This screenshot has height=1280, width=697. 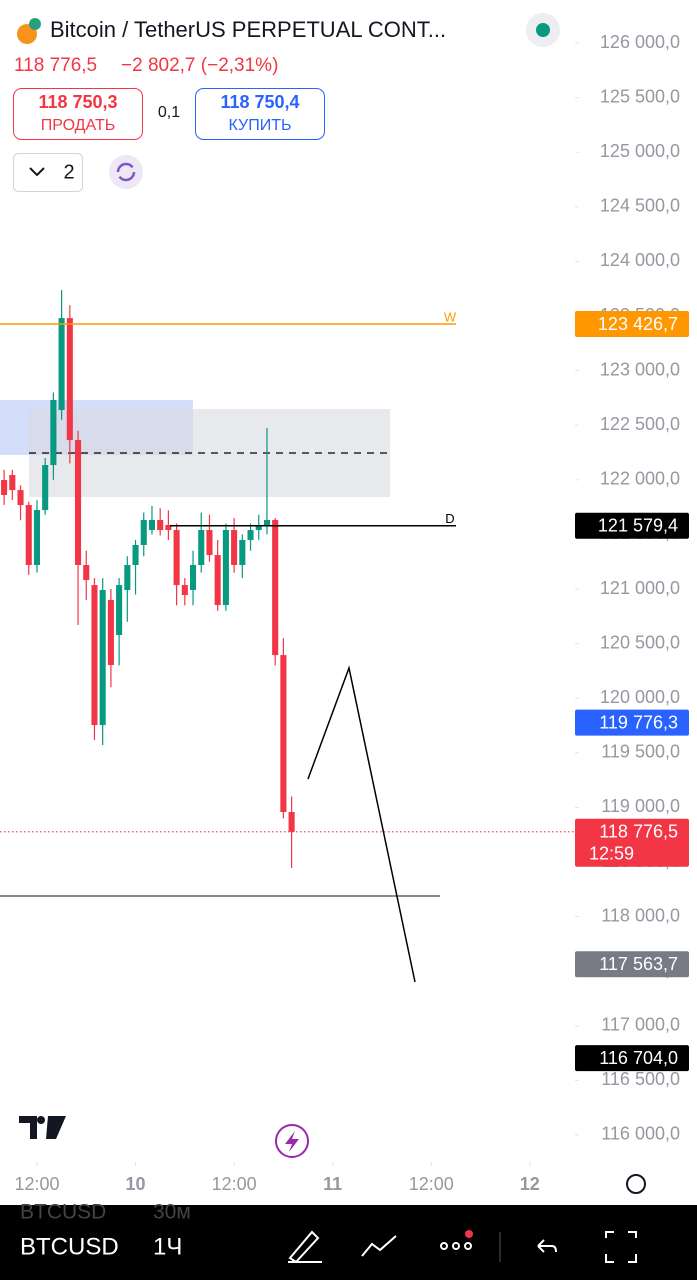 I want to click on sync-icon, so click(x=126, y=172).